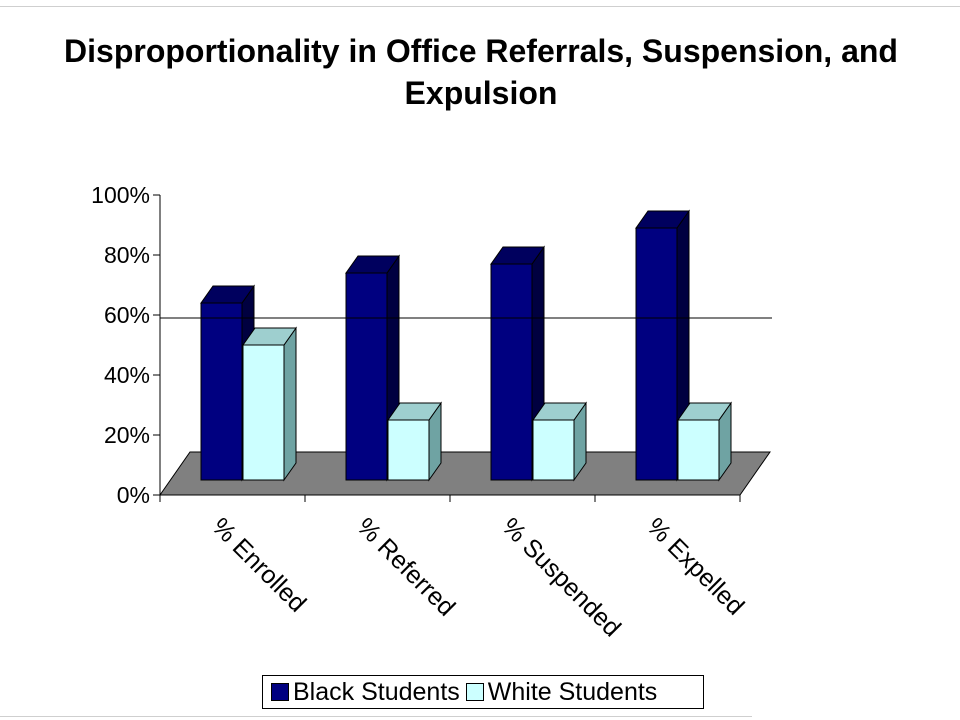 This screenshot has height=720, width=960. Describe the element at coordinates (405, 566) in the screenshot. I see `x-category-label: % Referred` at that location.